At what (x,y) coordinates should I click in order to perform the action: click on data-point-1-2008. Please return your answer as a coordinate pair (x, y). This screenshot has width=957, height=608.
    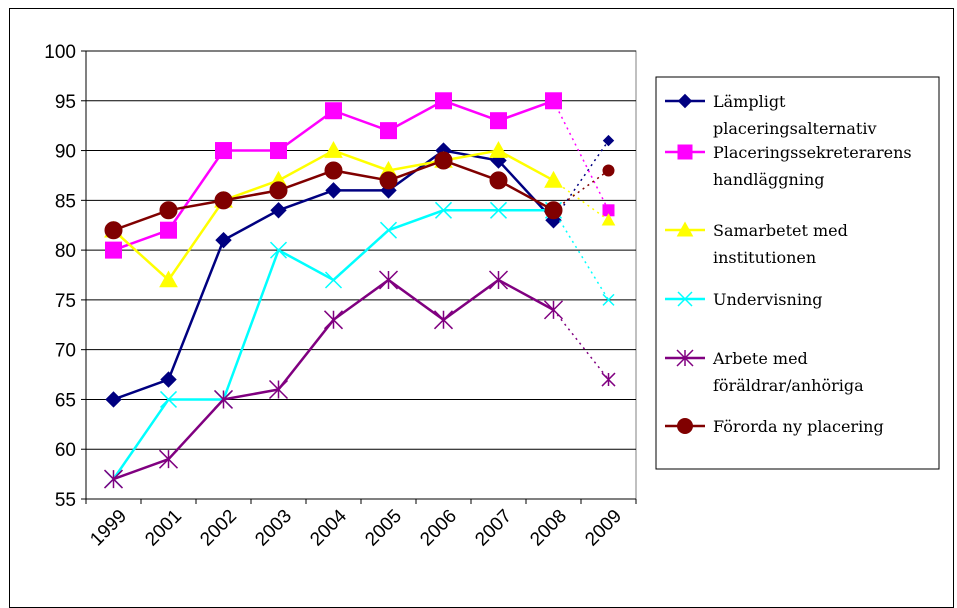
    Looking at the image, I should click on (553, 101).